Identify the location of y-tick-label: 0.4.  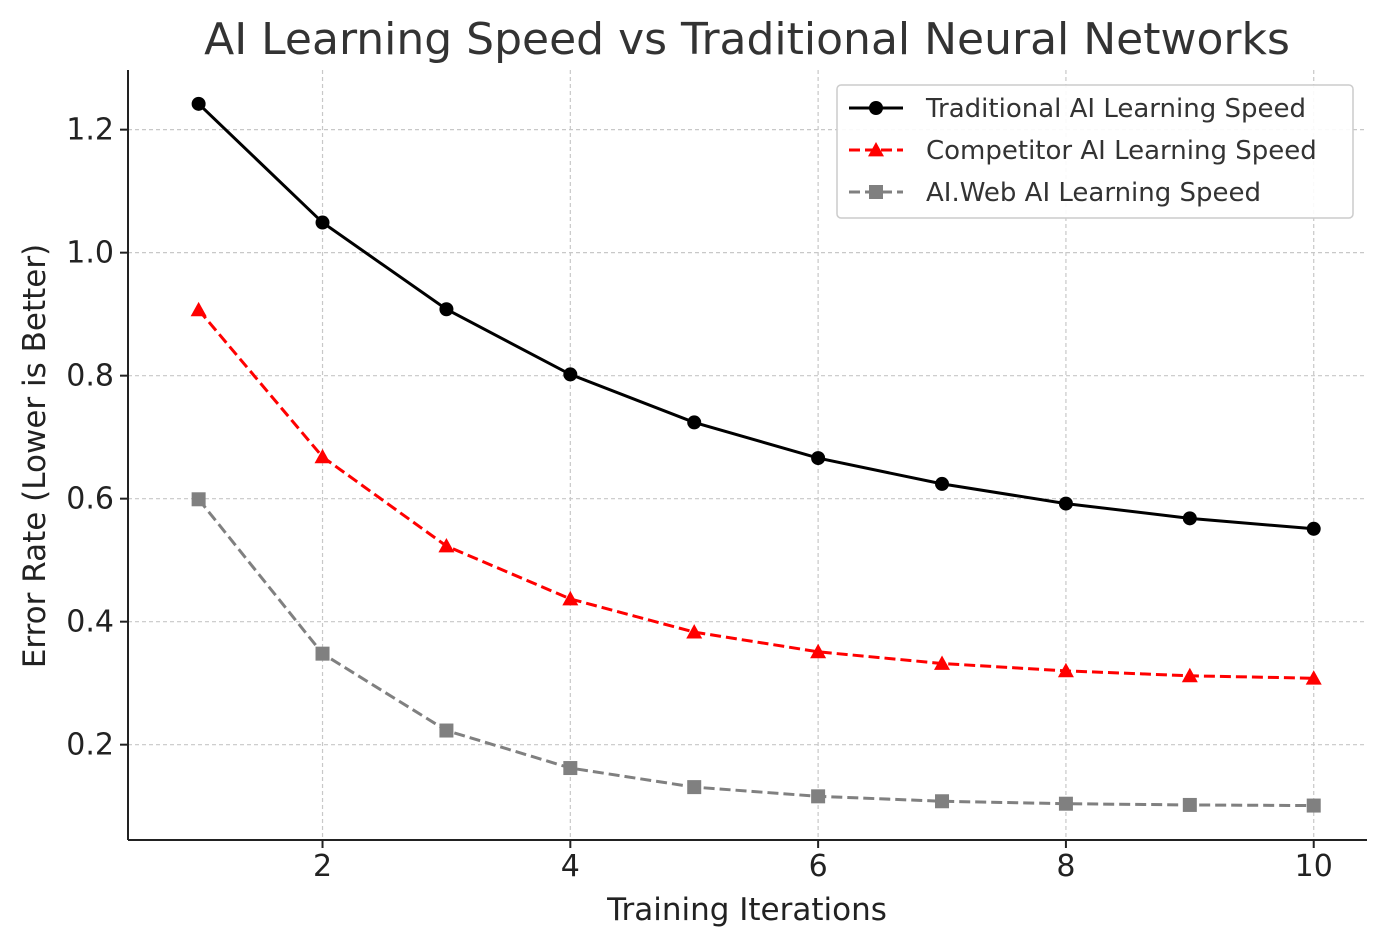
(90, 622).